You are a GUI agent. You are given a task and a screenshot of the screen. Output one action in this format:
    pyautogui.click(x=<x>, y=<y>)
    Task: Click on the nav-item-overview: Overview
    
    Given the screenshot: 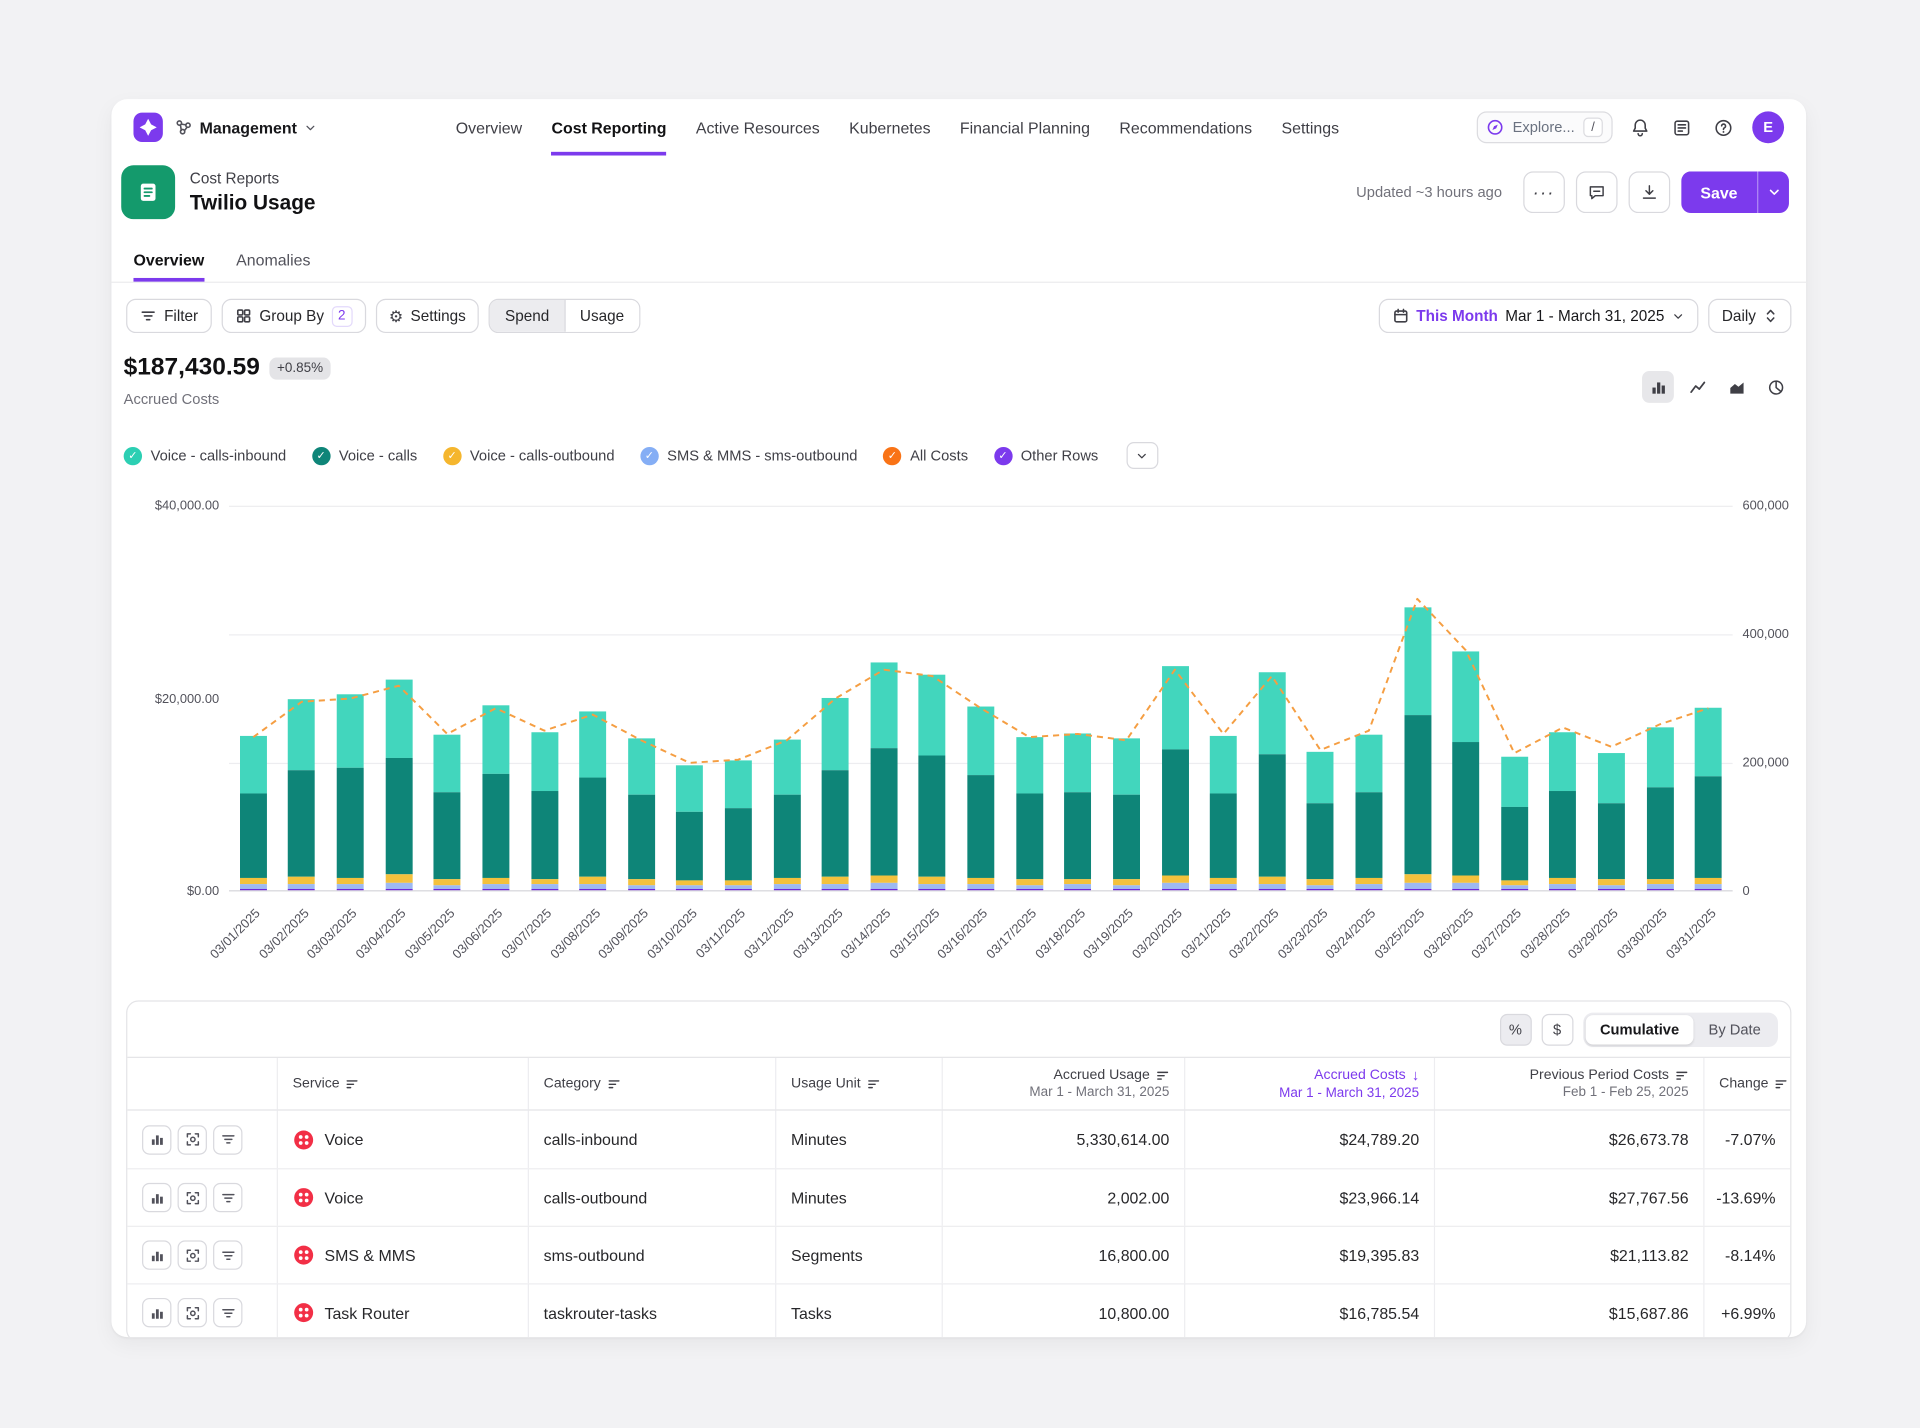 What is the action you would take?
    pyautogui.click(x=489, y=127)
    